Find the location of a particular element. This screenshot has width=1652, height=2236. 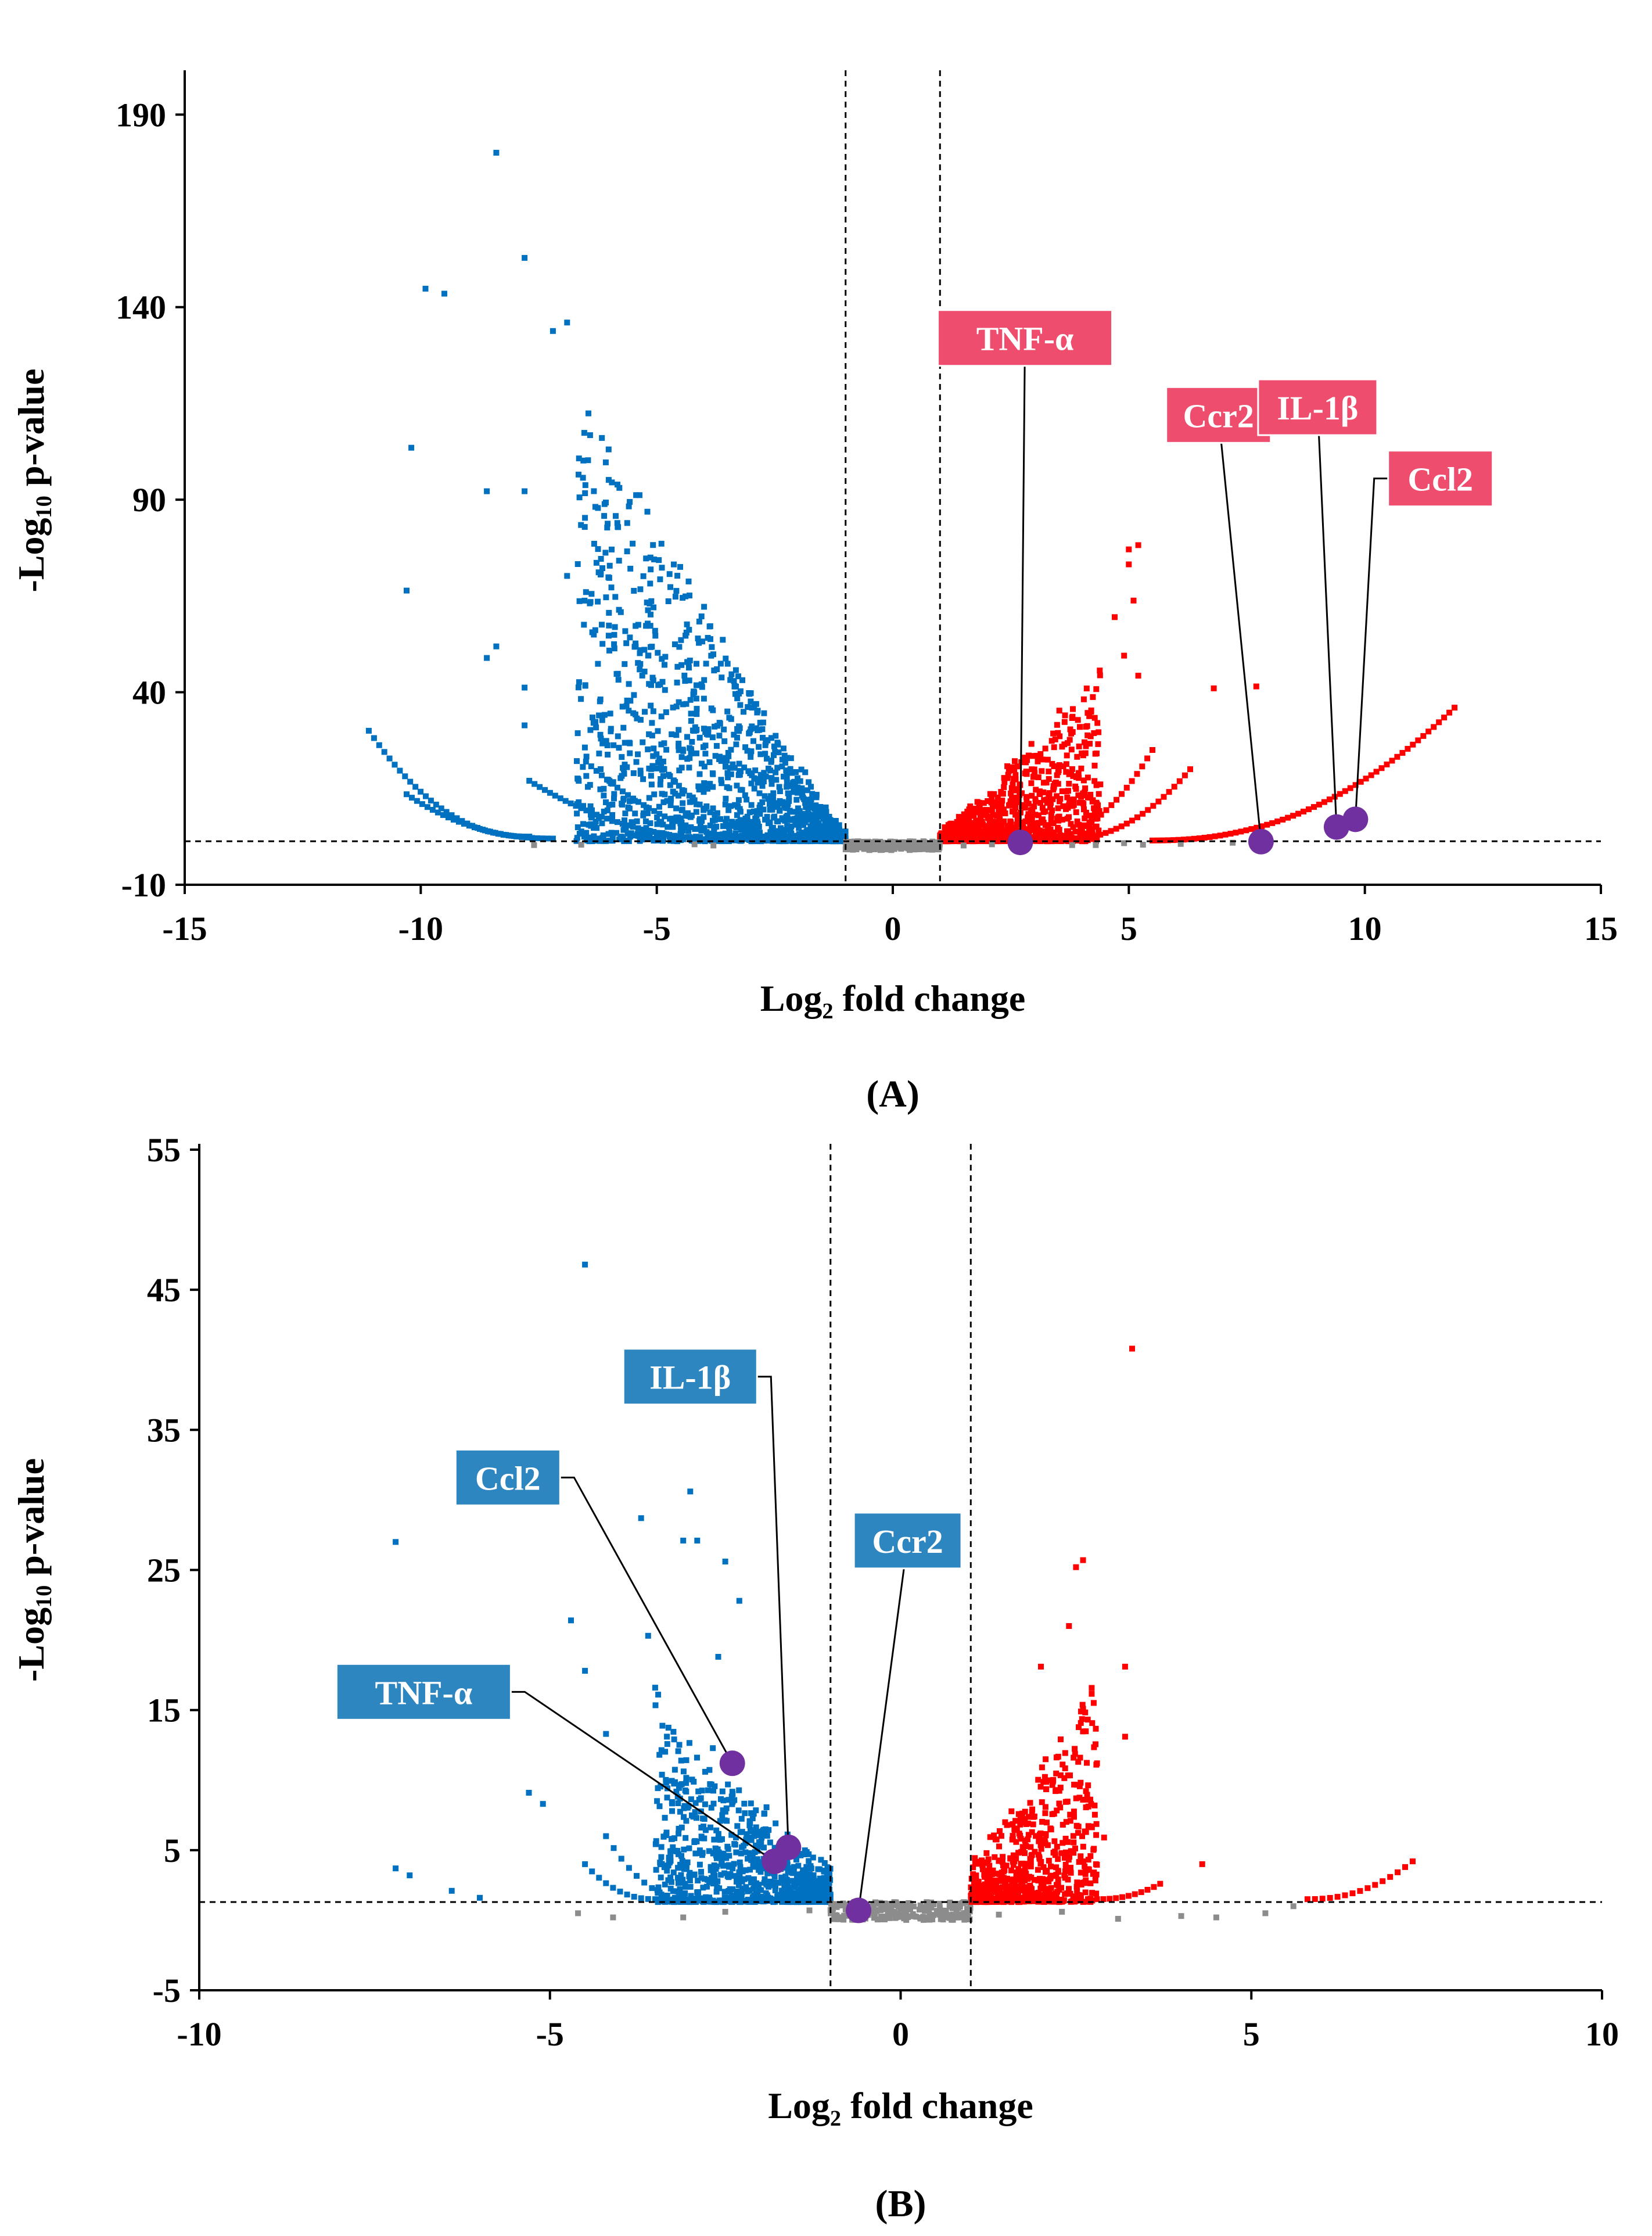

y-tick-label: 190 is located at coordinates (141, 115).